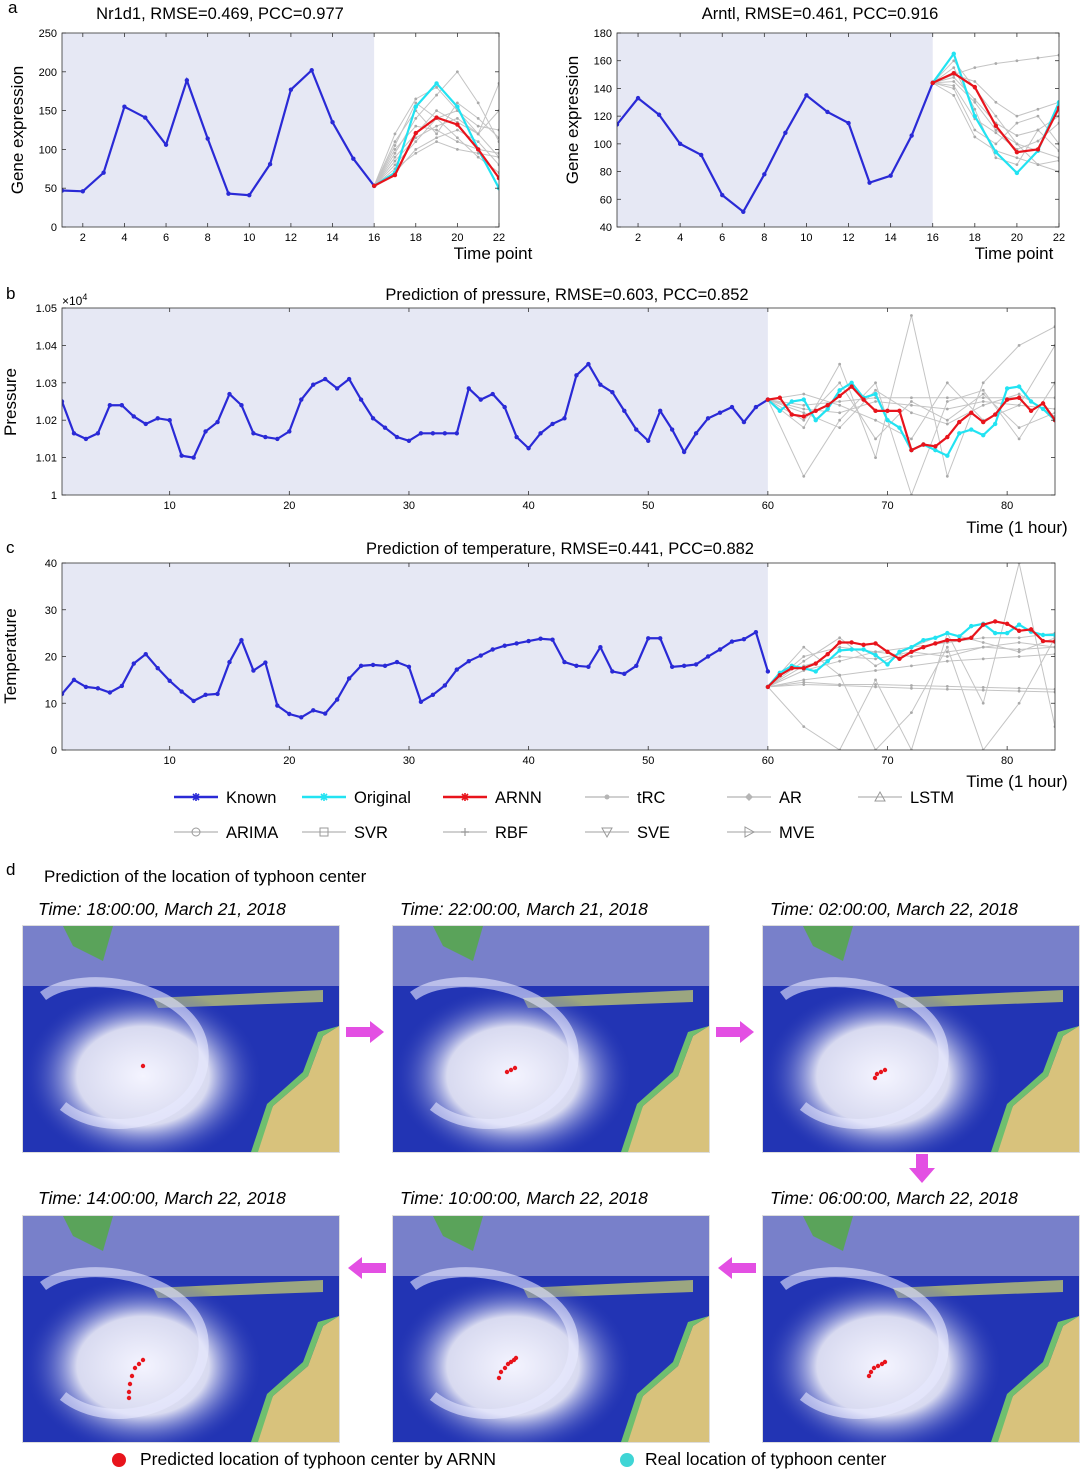 The width and height of the screenshot is (1080, 1475). Describe the element at coordinates (606, 173) in the screenshot. I see `y-tick-label: 80` at that location.